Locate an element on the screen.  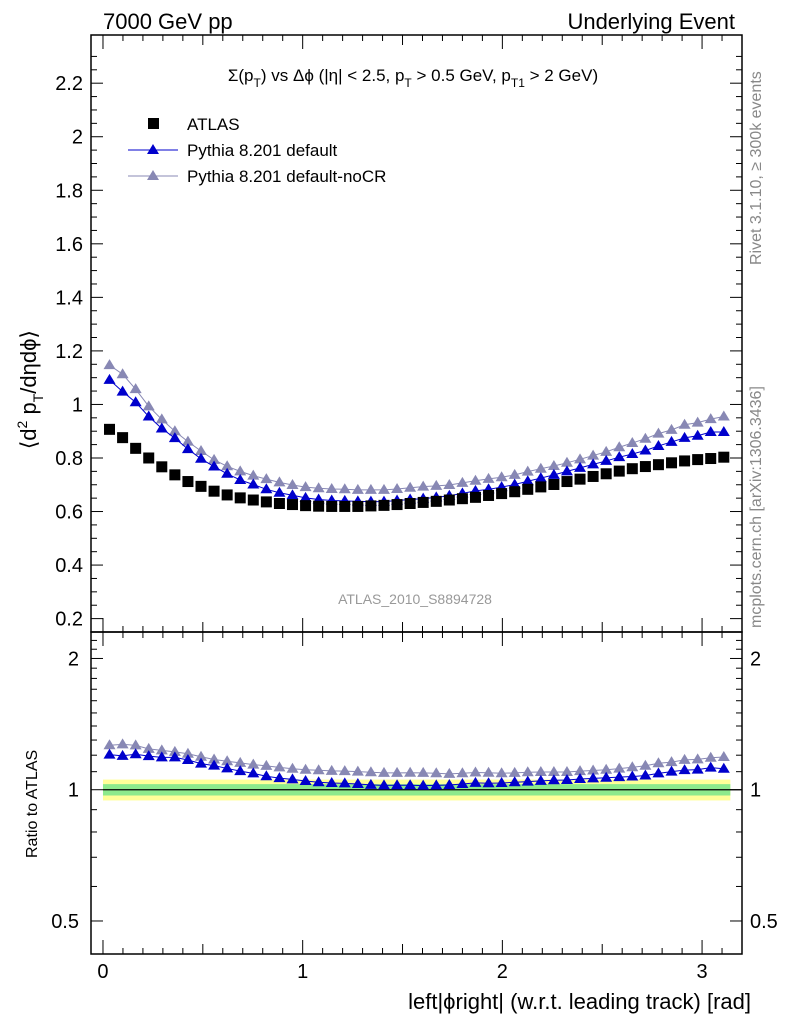
x-tick-label: 2 is located at coordinates (502, 972).